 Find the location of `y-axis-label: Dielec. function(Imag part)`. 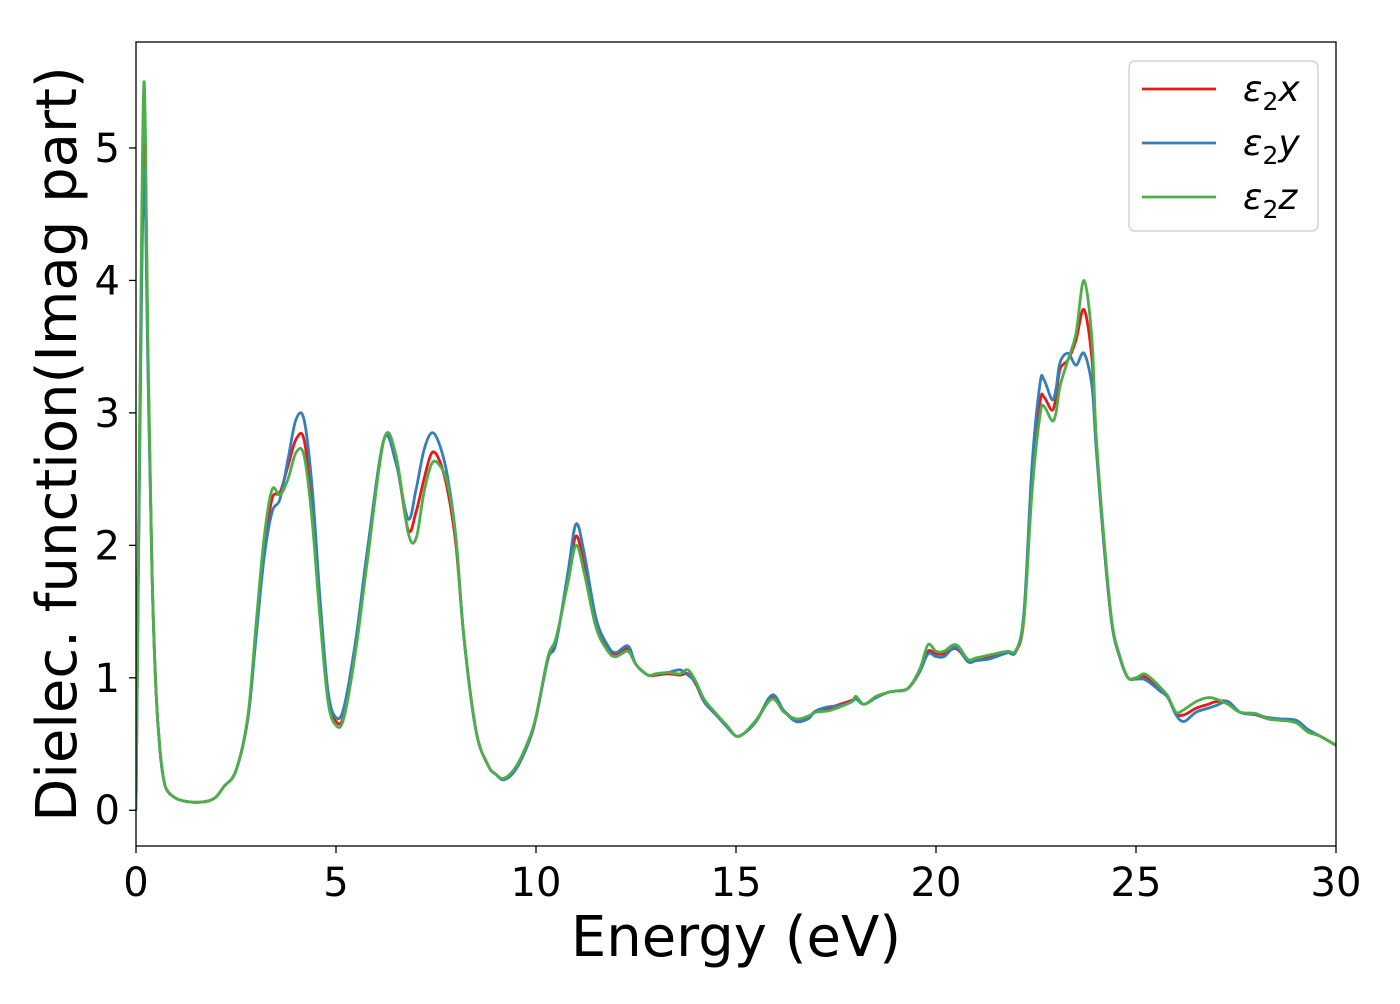

y-axis-label: Dielec. function(Imag part) is located at coordinates (57, 444).